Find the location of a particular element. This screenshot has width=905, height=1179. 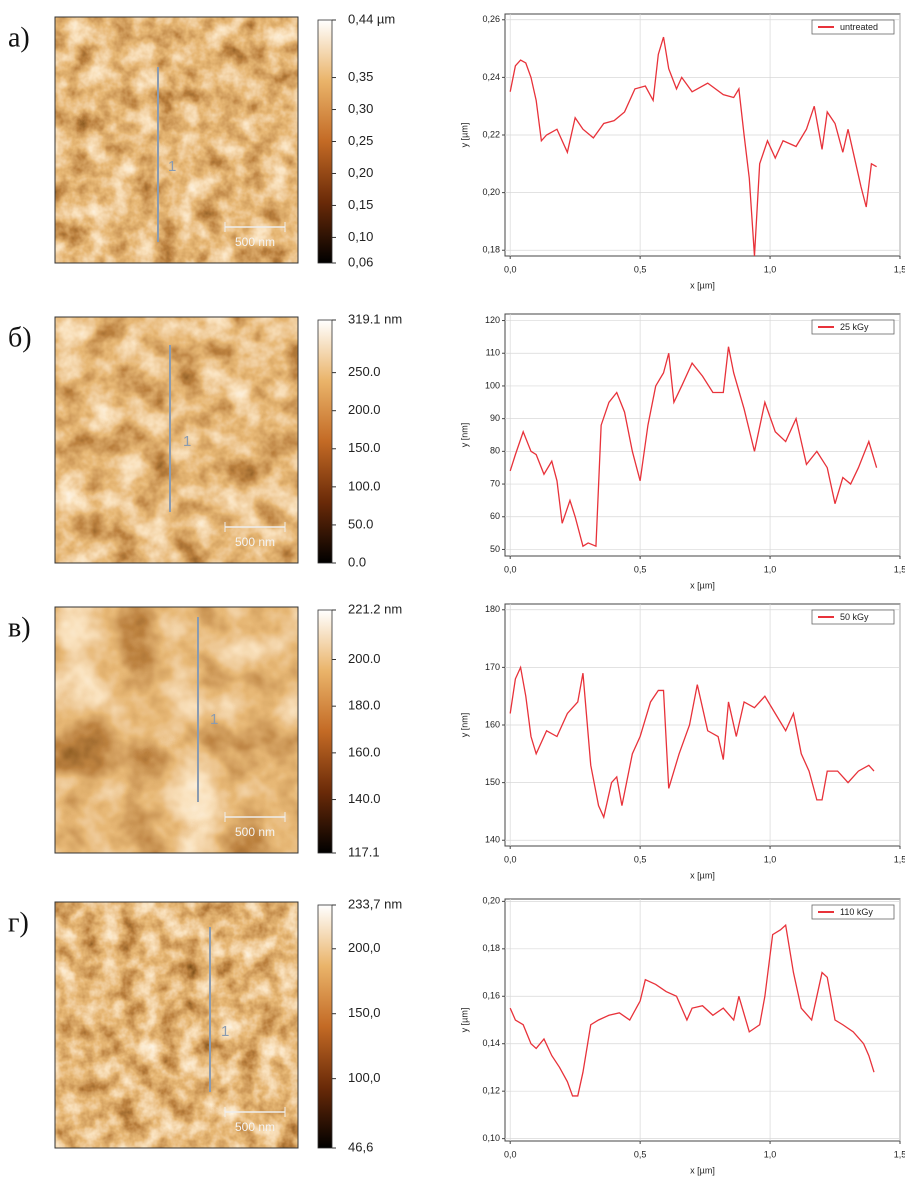

y-tick-label: 70 is located at coordinates (495, 483).